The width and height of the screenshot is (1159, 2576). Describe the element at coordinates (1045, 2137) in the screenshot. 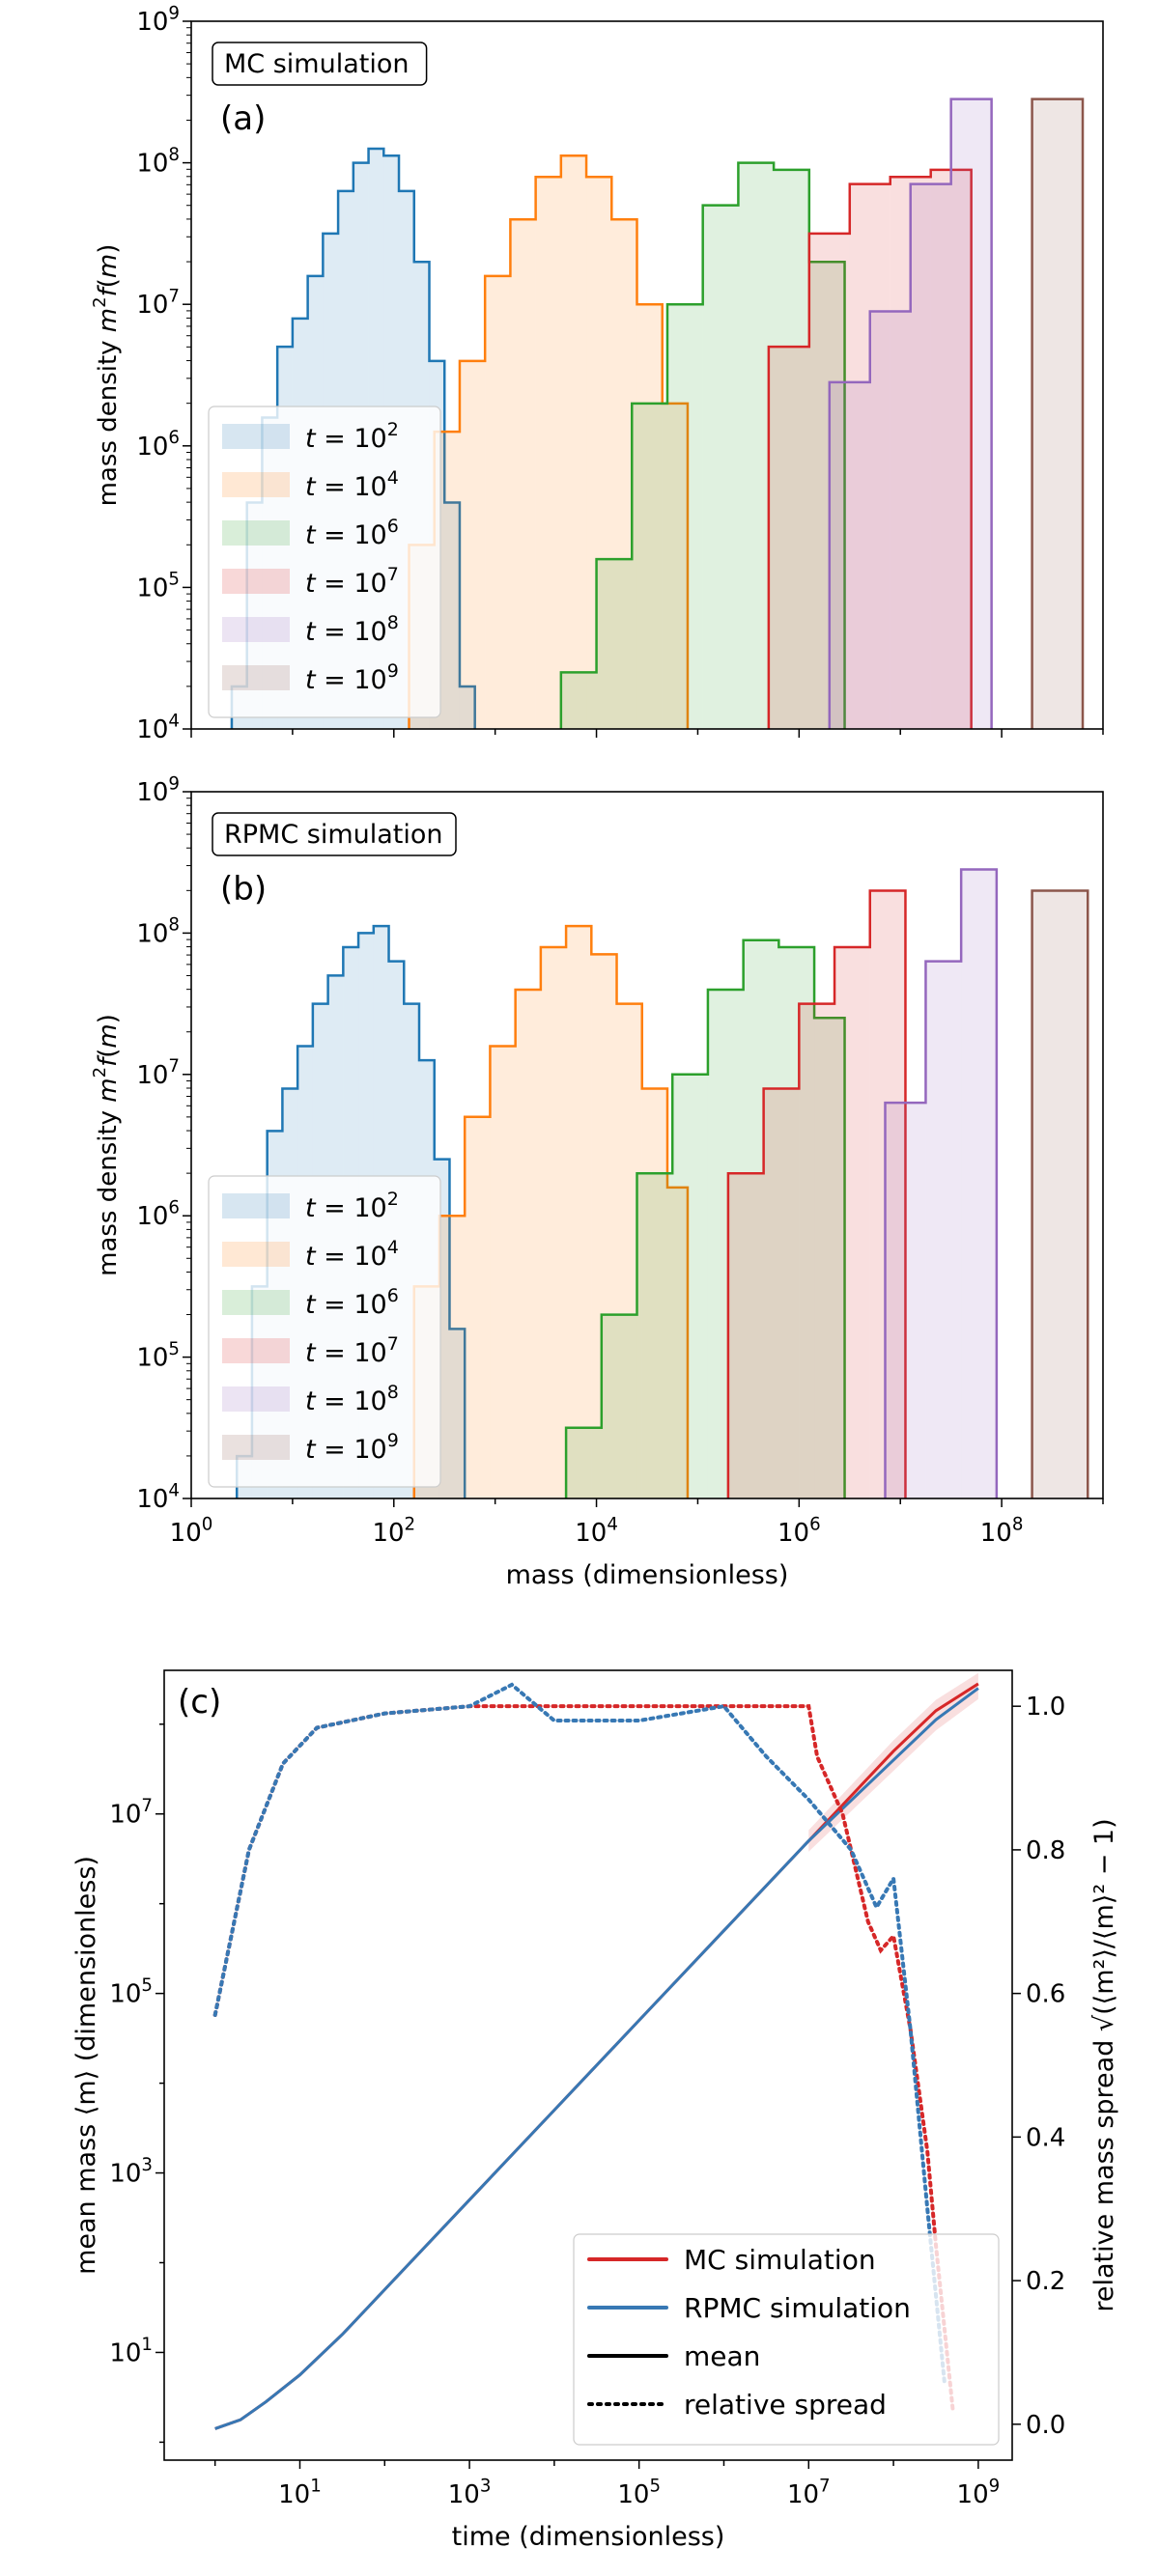

I see `y2-tick-label: 0.4` at that location.